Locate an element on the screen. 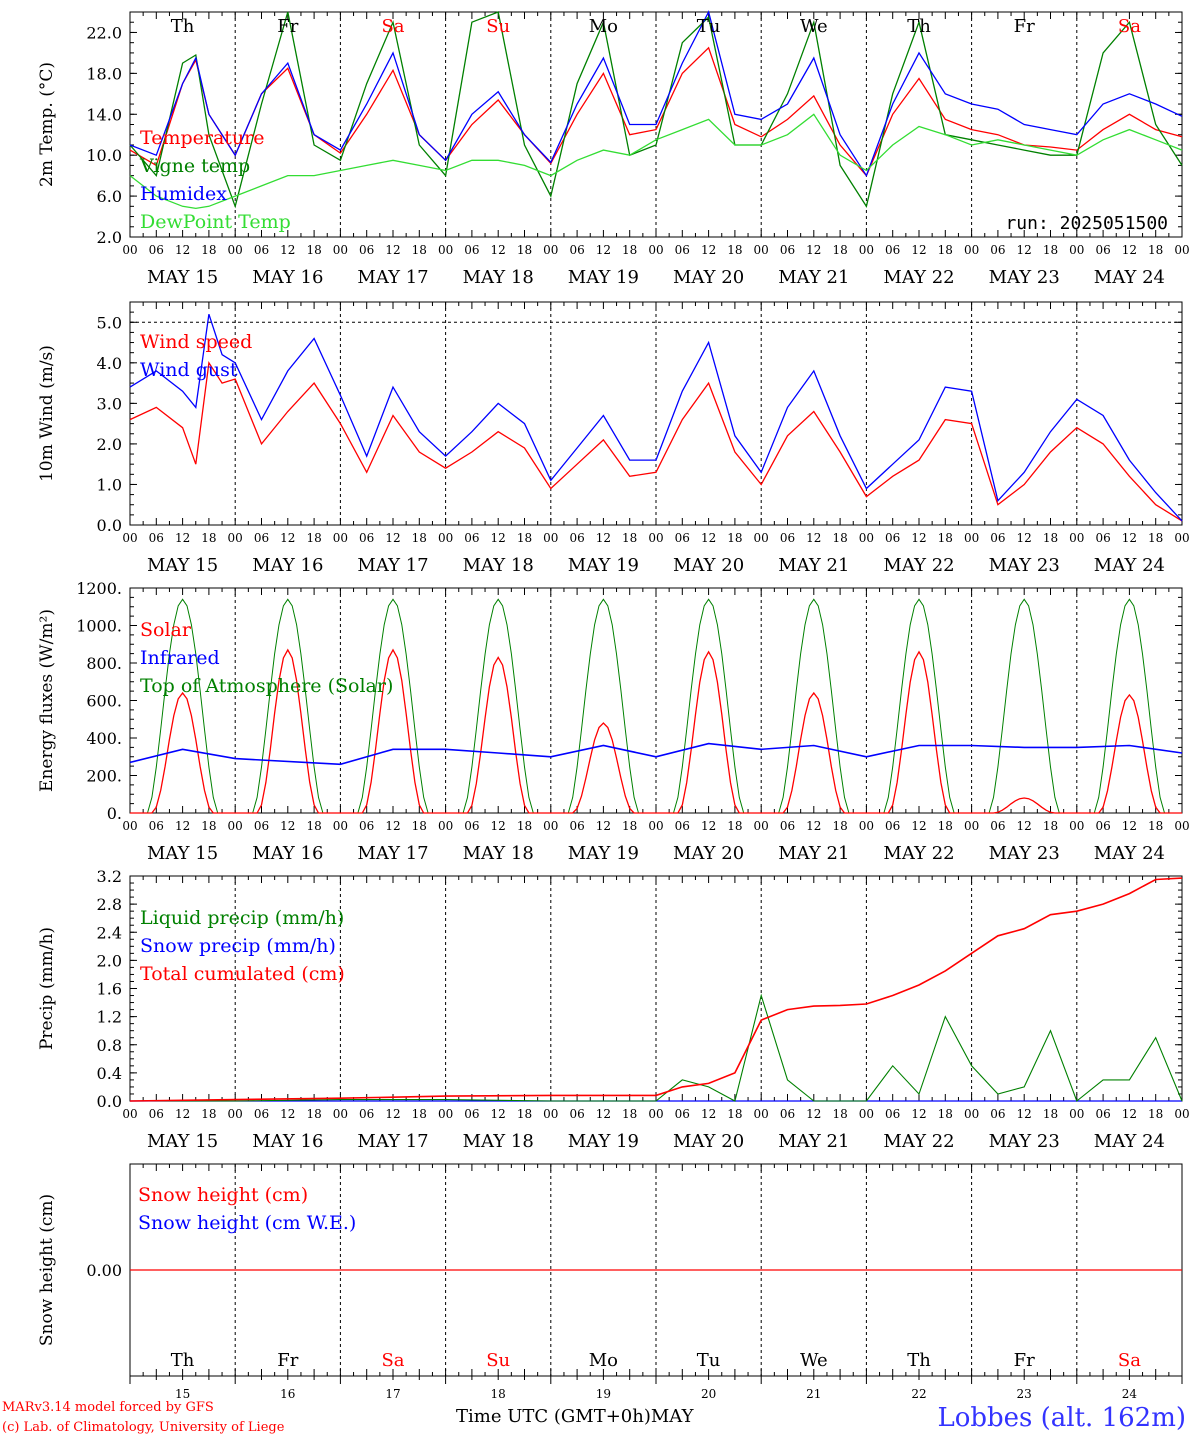  series-vigne-temp is located at coordinates (656, 110).